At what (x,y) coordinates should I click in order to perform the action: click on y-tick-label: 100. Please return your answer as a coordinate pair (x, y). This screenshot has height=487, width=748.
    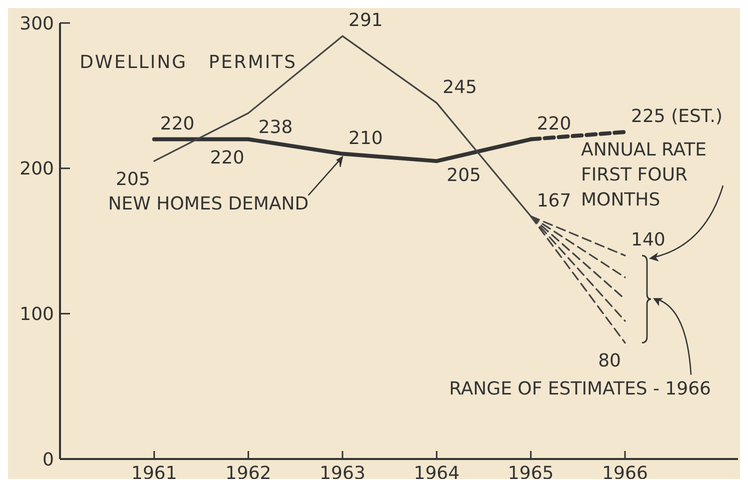
    Looking at the image, I should click on (37, 314).